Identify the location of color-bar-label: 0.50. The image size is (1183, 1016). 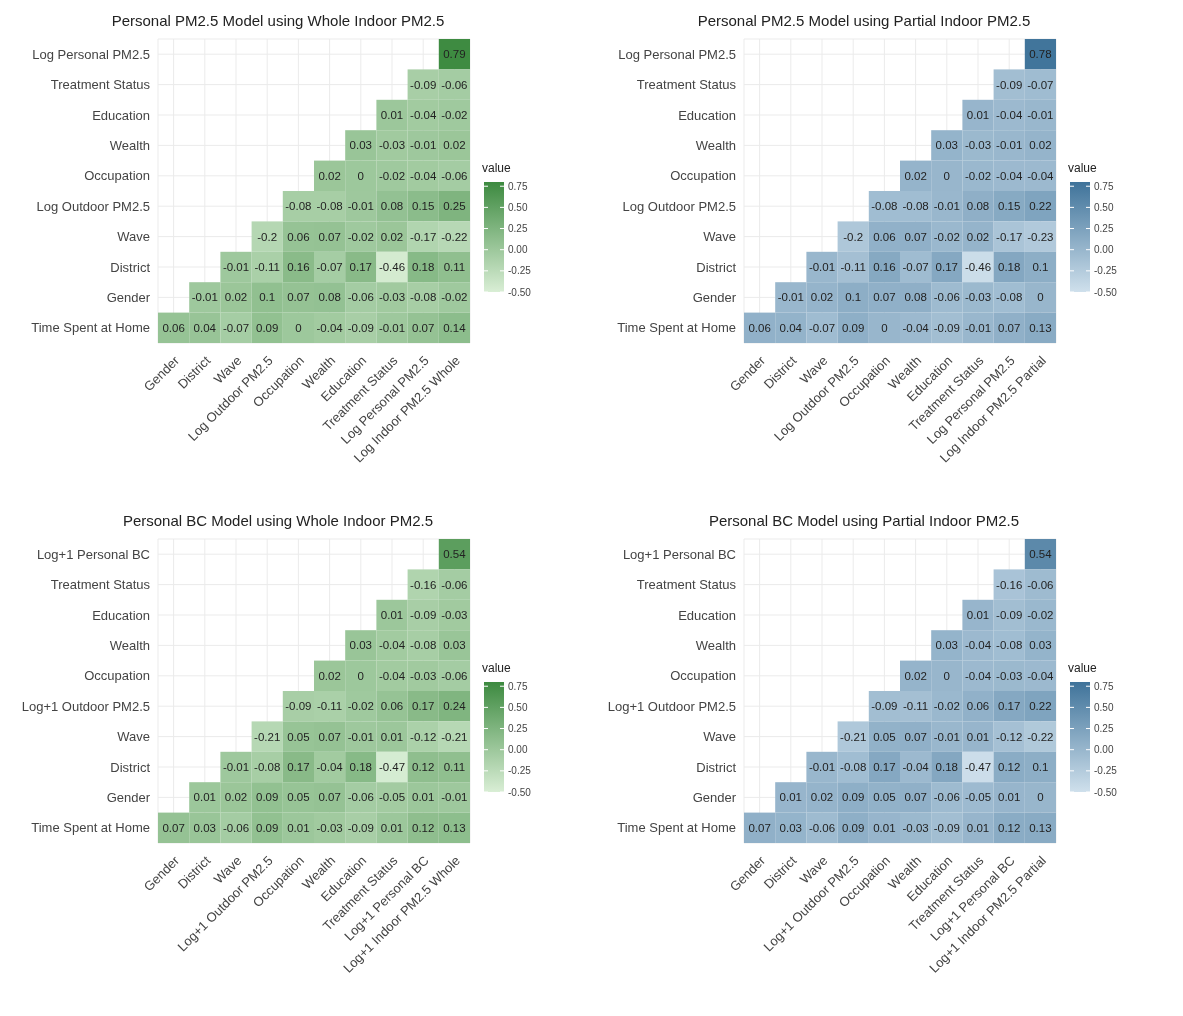
(1104, 707).